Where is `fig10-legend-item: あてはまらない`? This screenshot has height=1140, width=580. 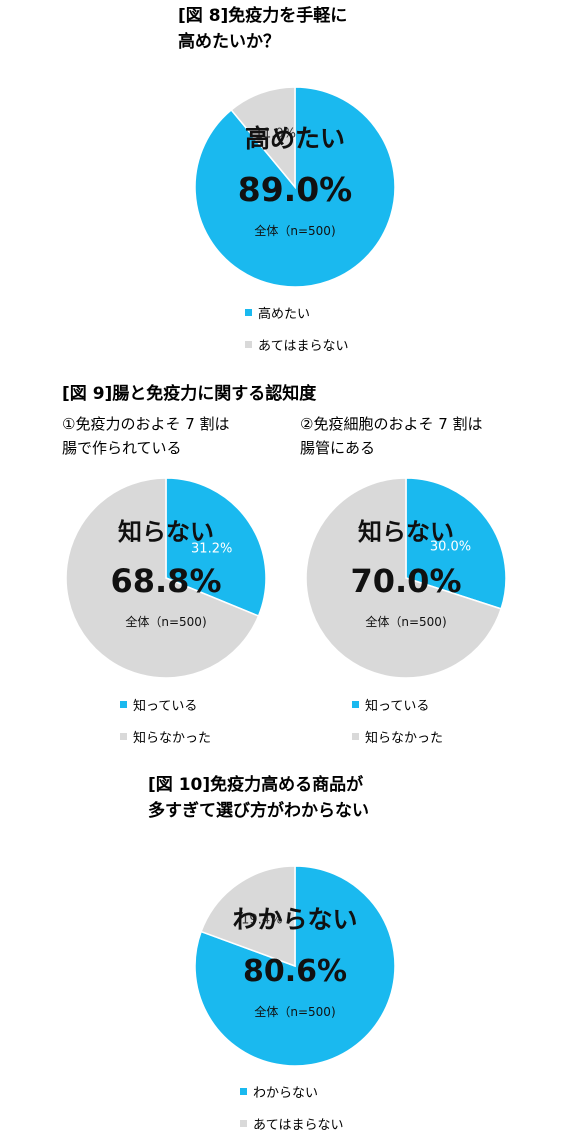 fig10-legend-item: あてはまらない is located at coordinates (291, 1123).